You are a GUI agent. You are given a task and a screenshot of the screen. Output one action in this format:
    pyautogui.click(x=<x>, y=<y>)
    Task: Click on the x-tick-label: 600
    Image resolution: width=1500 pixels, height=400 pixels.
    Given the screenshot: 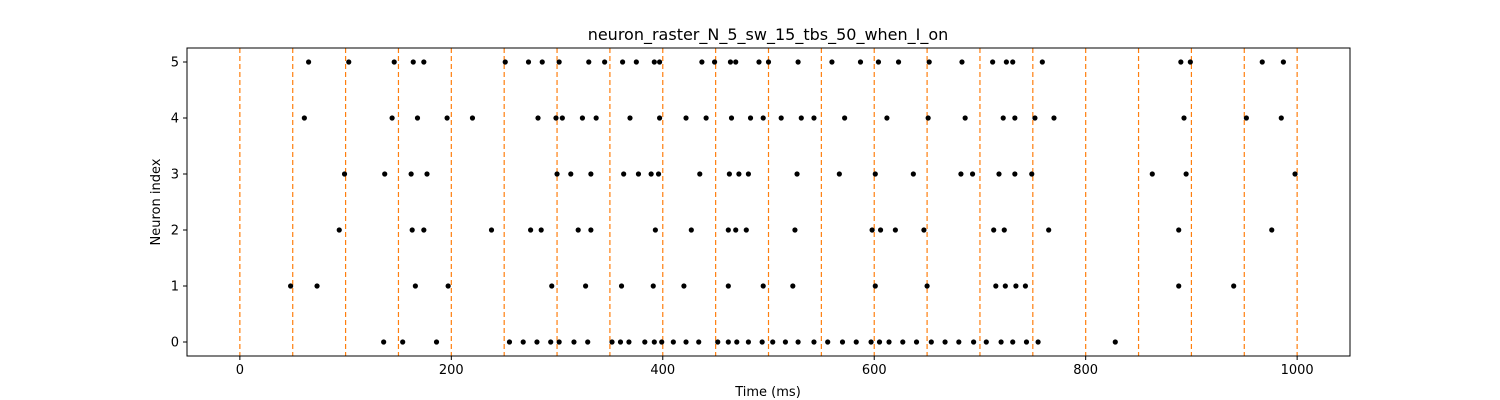 What is the action you would take?
    pyautogui.click(x=874, y=370)
    